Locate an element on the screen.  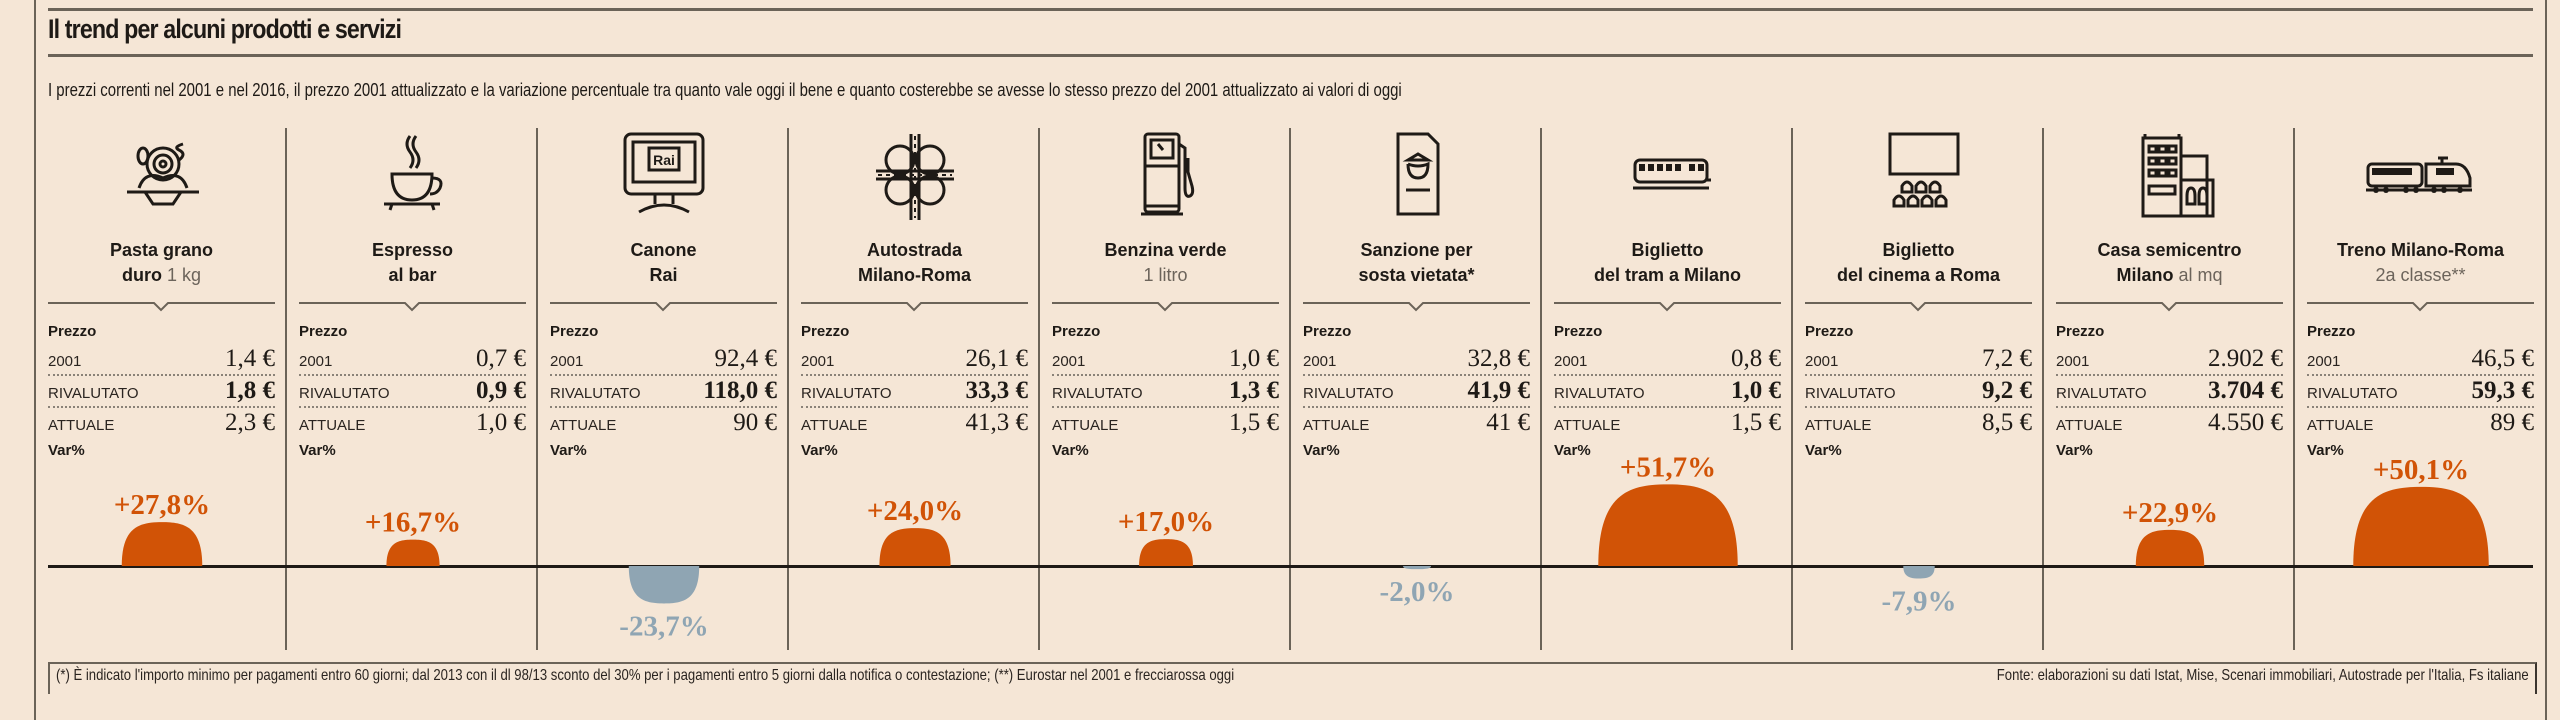
row-rivalutato: RIVALUTATO 9,2 € is located at coordinates (1918, 392).